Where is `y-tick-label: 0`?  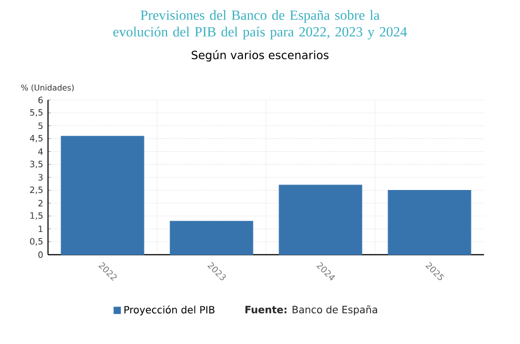
y-tick-label: 0 is located at coordinates (40, 254).